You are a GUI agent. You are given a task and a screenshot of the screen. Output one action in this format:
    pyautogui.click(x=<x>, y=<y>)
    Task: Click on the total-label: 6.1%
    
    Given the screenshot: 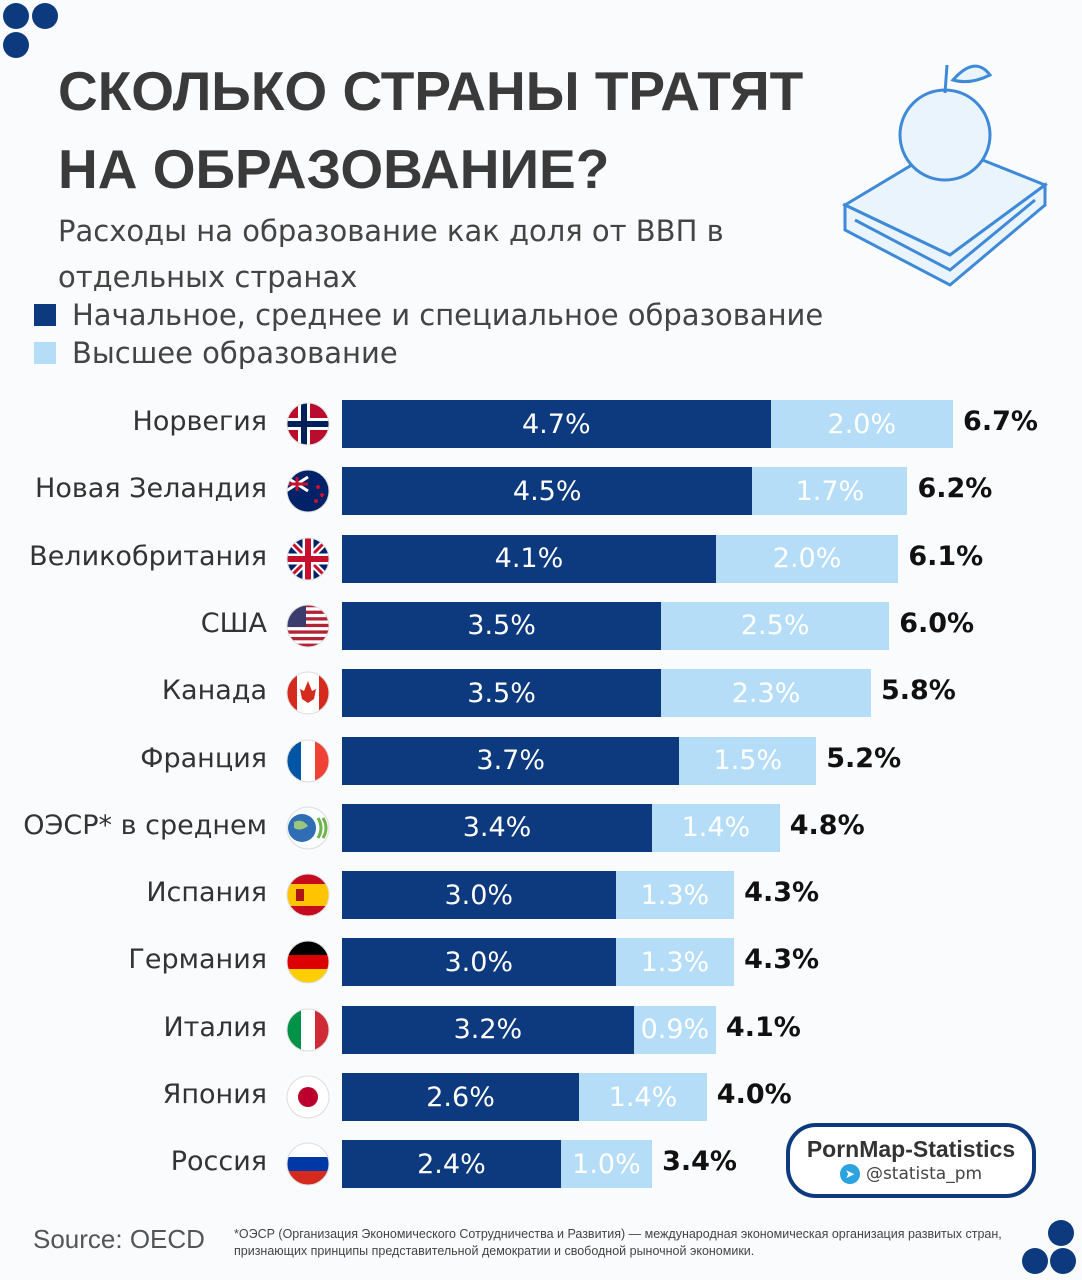 What is the action you would take?
    pyautogui.click(x=946, y=556)
    